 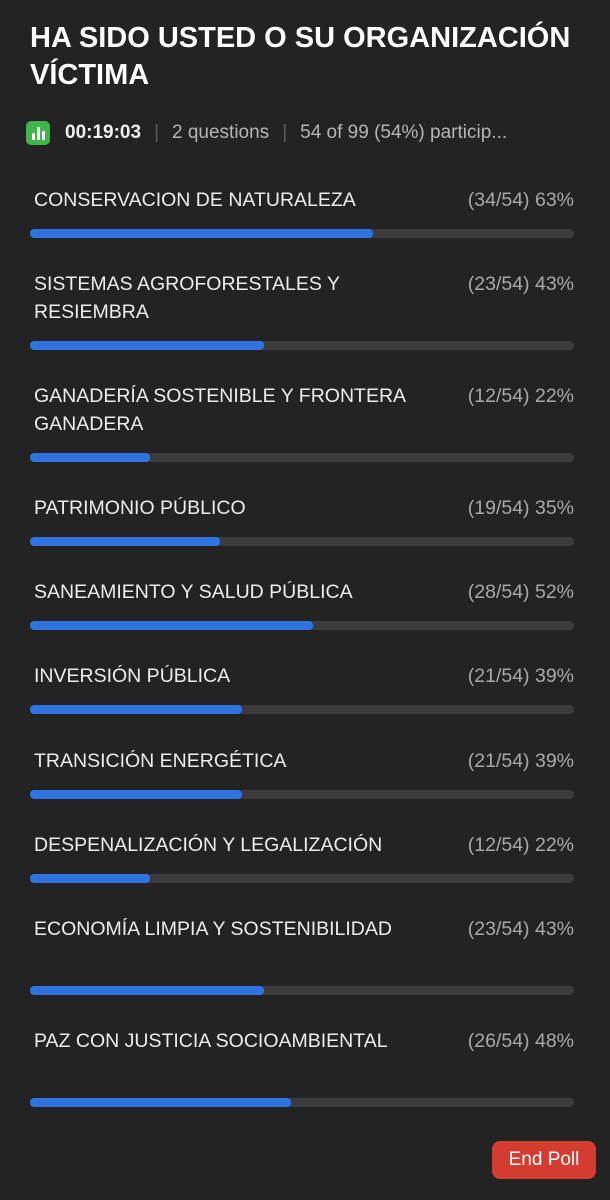 What do you see at coordinates (219, 410) in the screenshot?
I see `option-label: GANADERÍA SOSTENIBLE Y FRONTERA GANADERA` at bounding box center [219, 410].